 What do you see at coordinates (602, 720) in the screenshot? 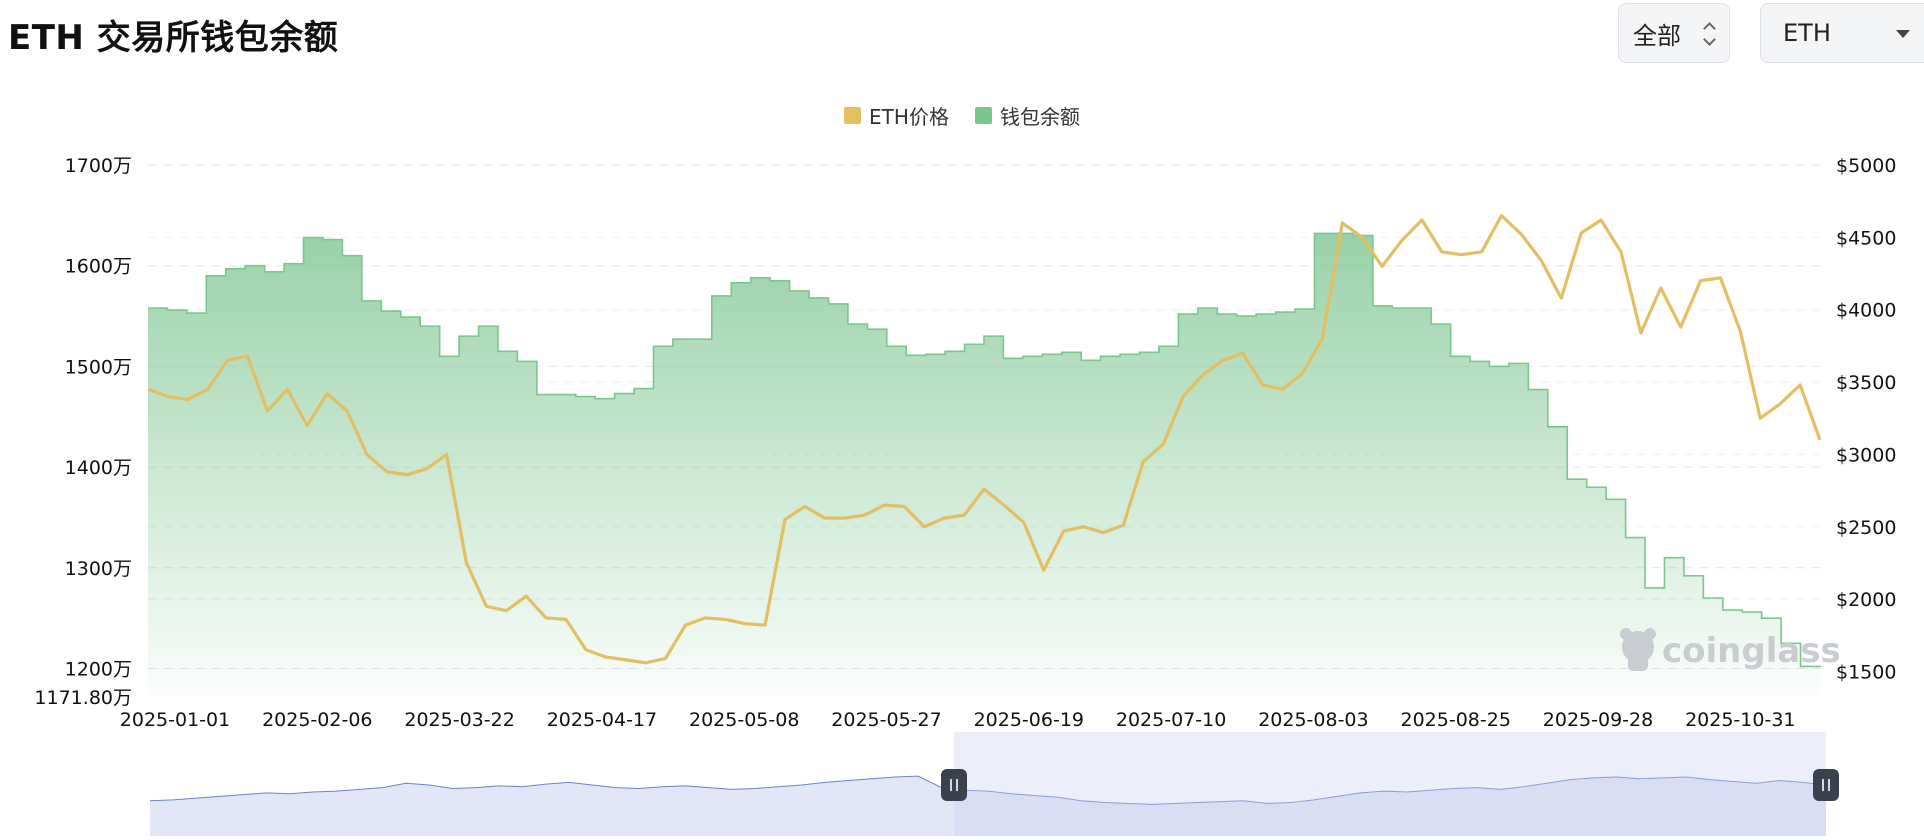
I see `x-tick-label: 2025-04-17` at bounding box center [602, 720].